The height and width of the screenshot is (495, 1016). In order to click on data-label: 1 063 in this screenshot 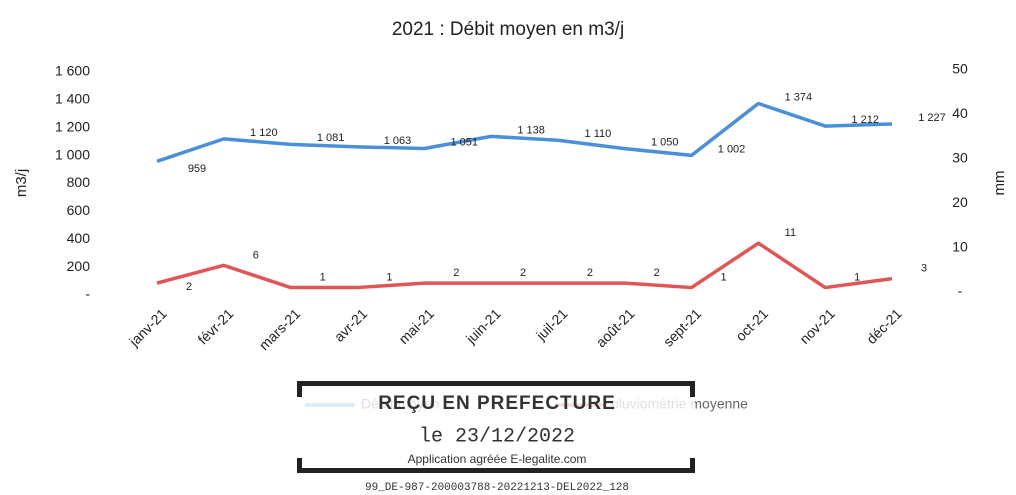, I will do `click(398, 141)`.